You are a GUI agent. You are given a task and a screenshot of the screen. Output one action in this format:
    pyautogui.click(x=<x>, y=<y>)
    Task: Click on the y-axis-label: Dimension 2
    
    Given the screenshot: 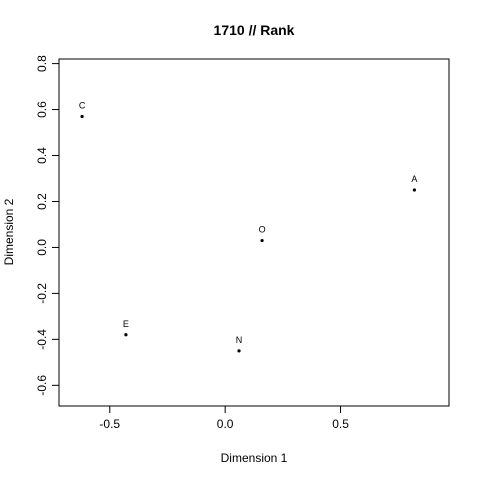 What is the action you would take?
    pyautogui.click(x=9, y=231)
    